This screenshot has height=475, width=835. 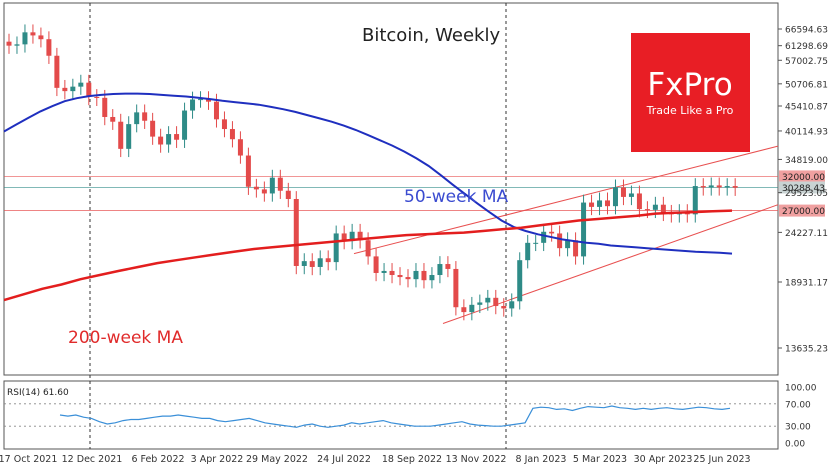 What do you see at coordinates (610, 264) in the screenshot?
I see `channel-lower-line` at bounding box center [610, 264].